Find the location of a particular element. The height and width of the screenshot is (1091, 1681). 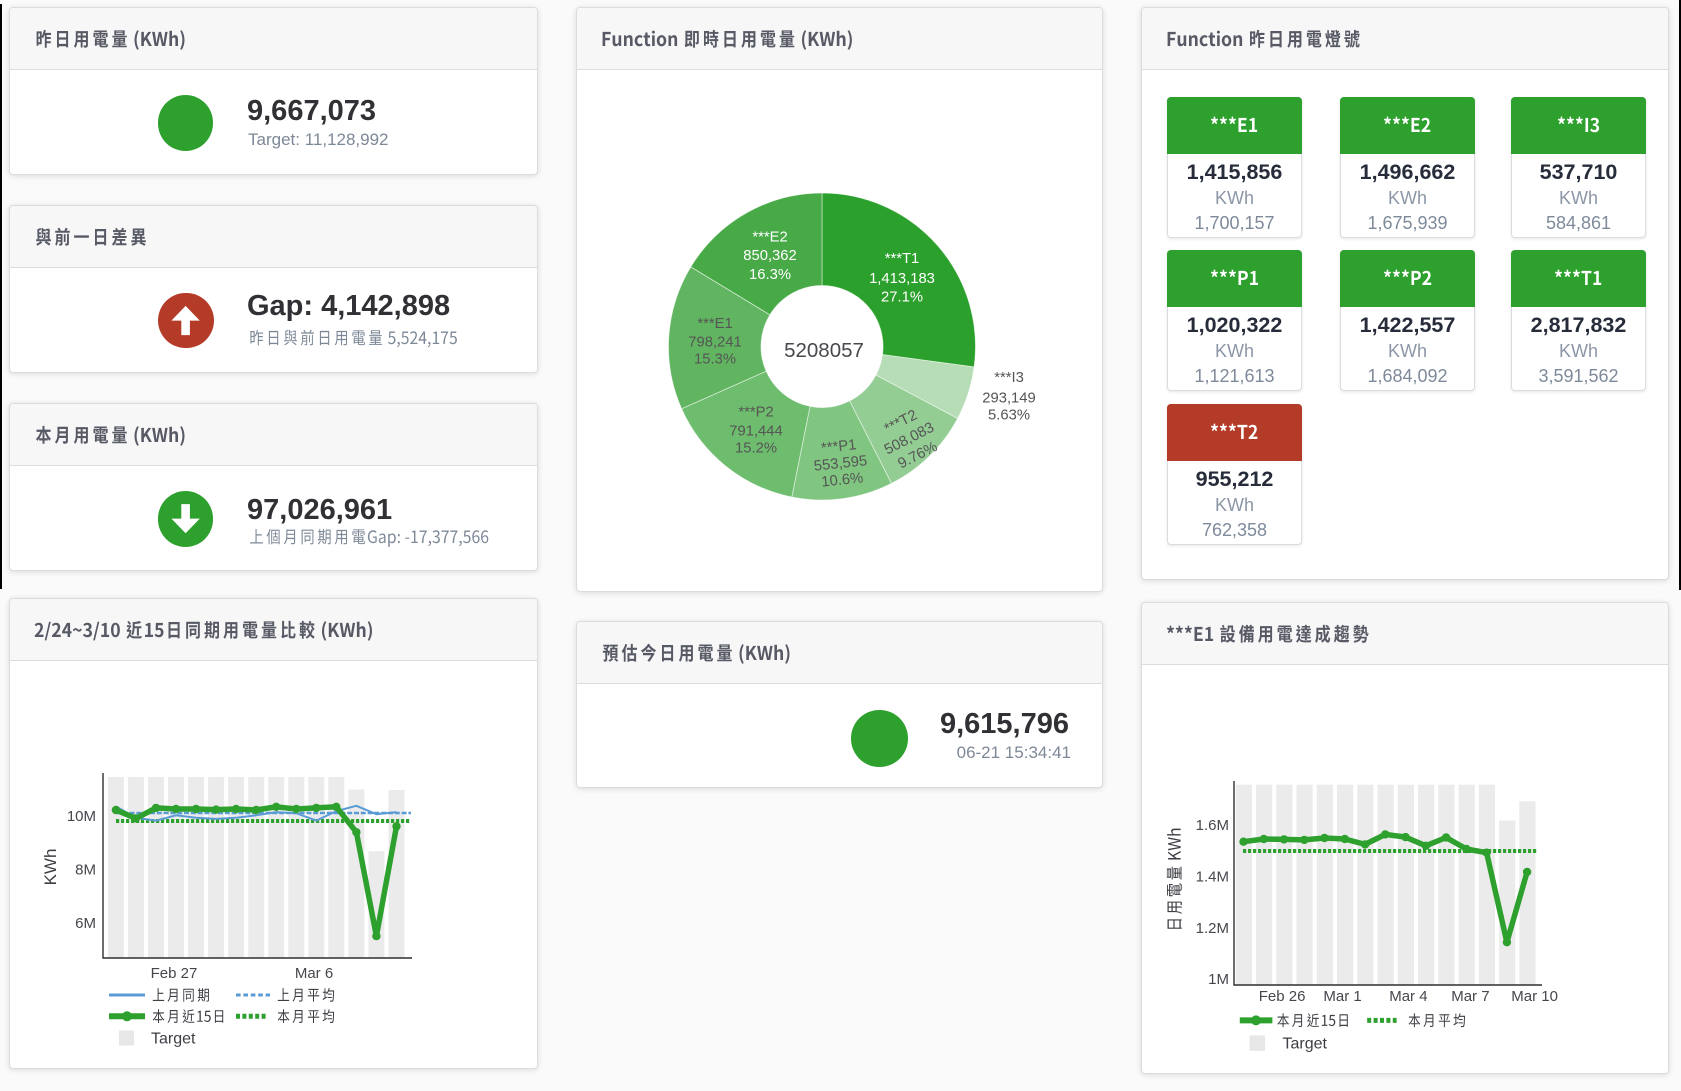

svg-text: 10.6% is located at coordinates (842, 480).